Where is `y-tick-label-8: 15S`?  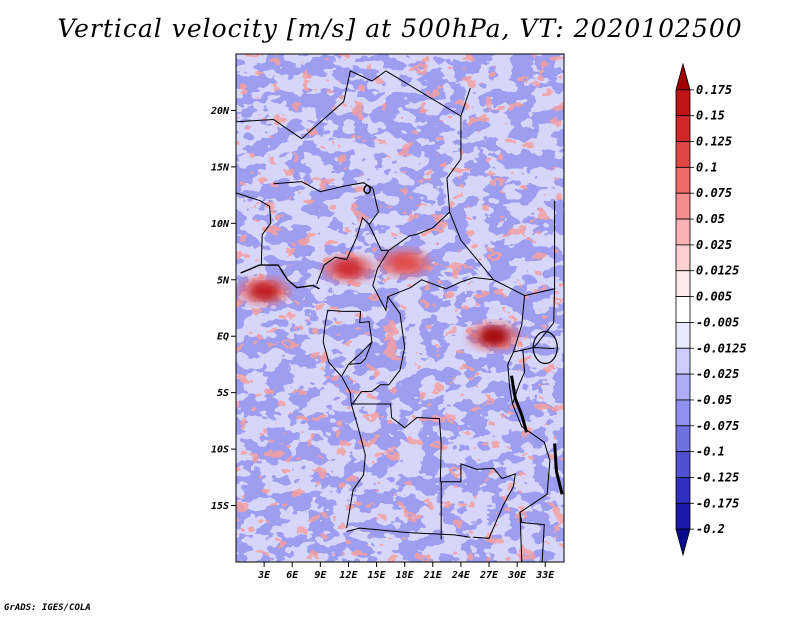 y-tick-label-8: 15S is located at coordinates (220, 506).